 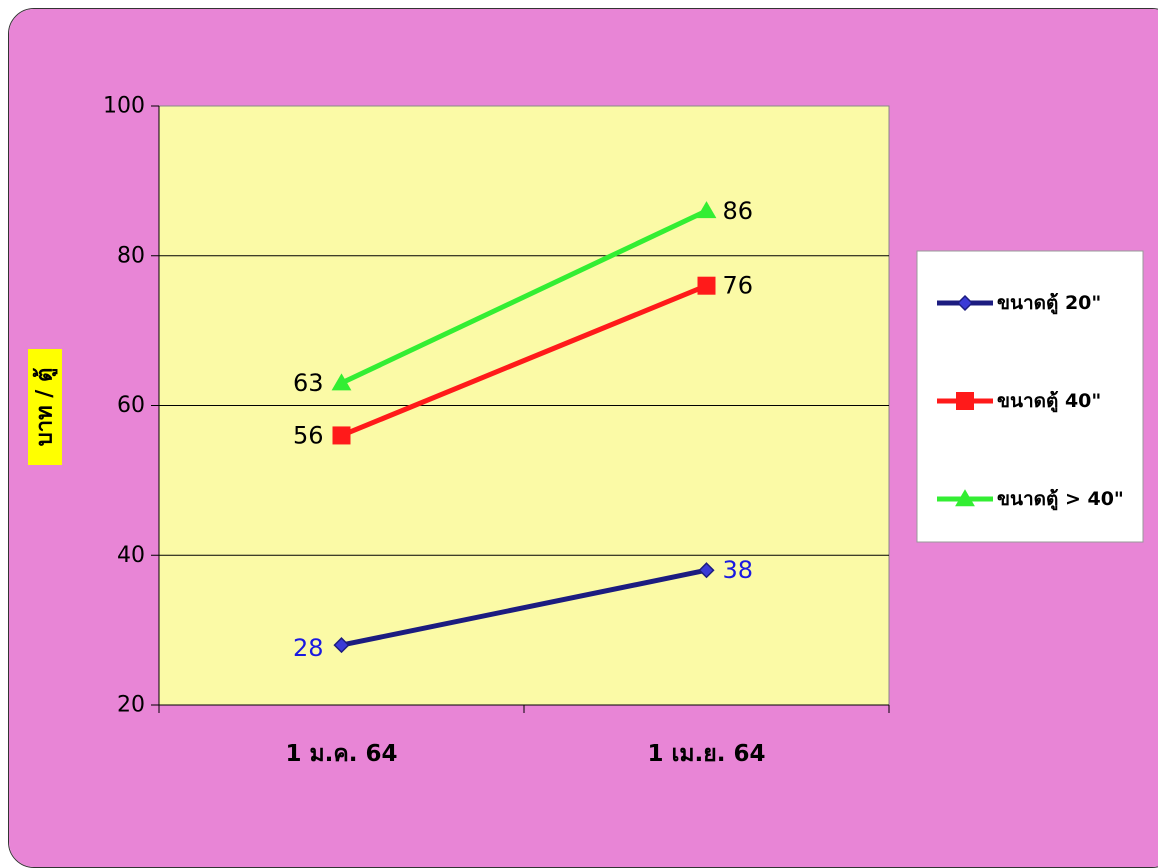 What do you see at coordinates (738, 211) in the screenshot?
I see `data-label: 86` at bounding box center [738, 211].